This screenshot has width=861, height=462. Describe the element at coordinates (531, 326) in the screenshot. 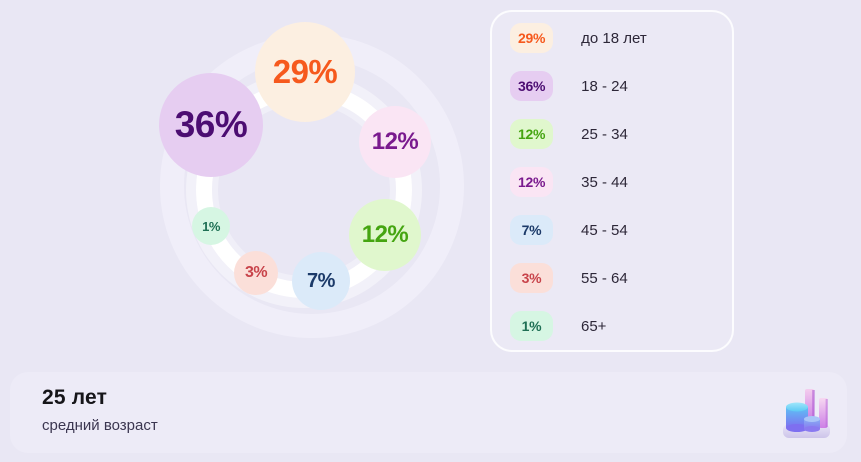

I see `legend-badge: 1%` at that location.